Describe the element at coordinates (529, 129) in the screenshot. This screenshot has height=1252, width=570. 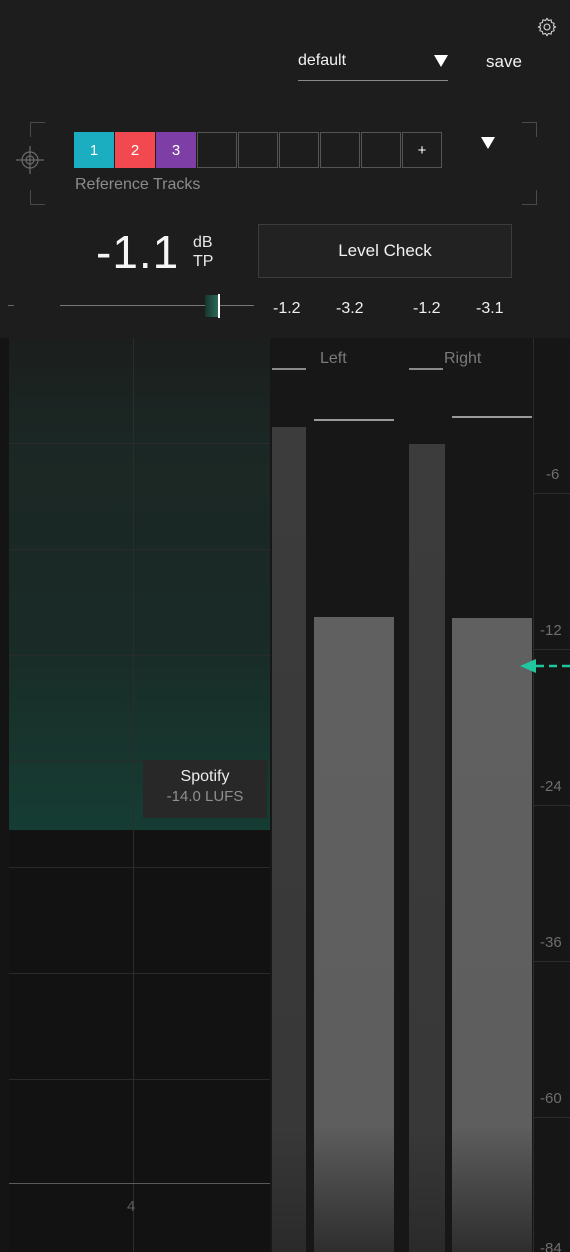
I see `frame-corner-tr` at that location.